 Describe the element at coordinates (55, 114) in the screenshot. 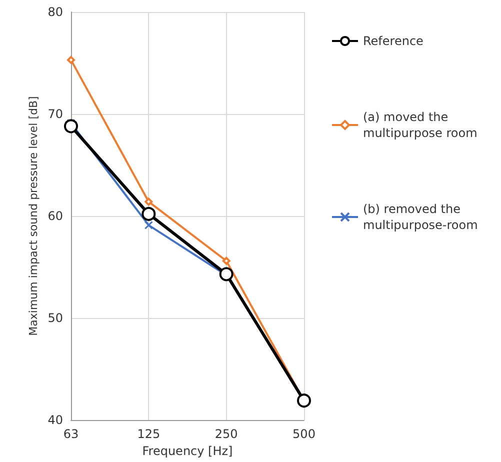

I see `y-tick-label: 70` at that location.